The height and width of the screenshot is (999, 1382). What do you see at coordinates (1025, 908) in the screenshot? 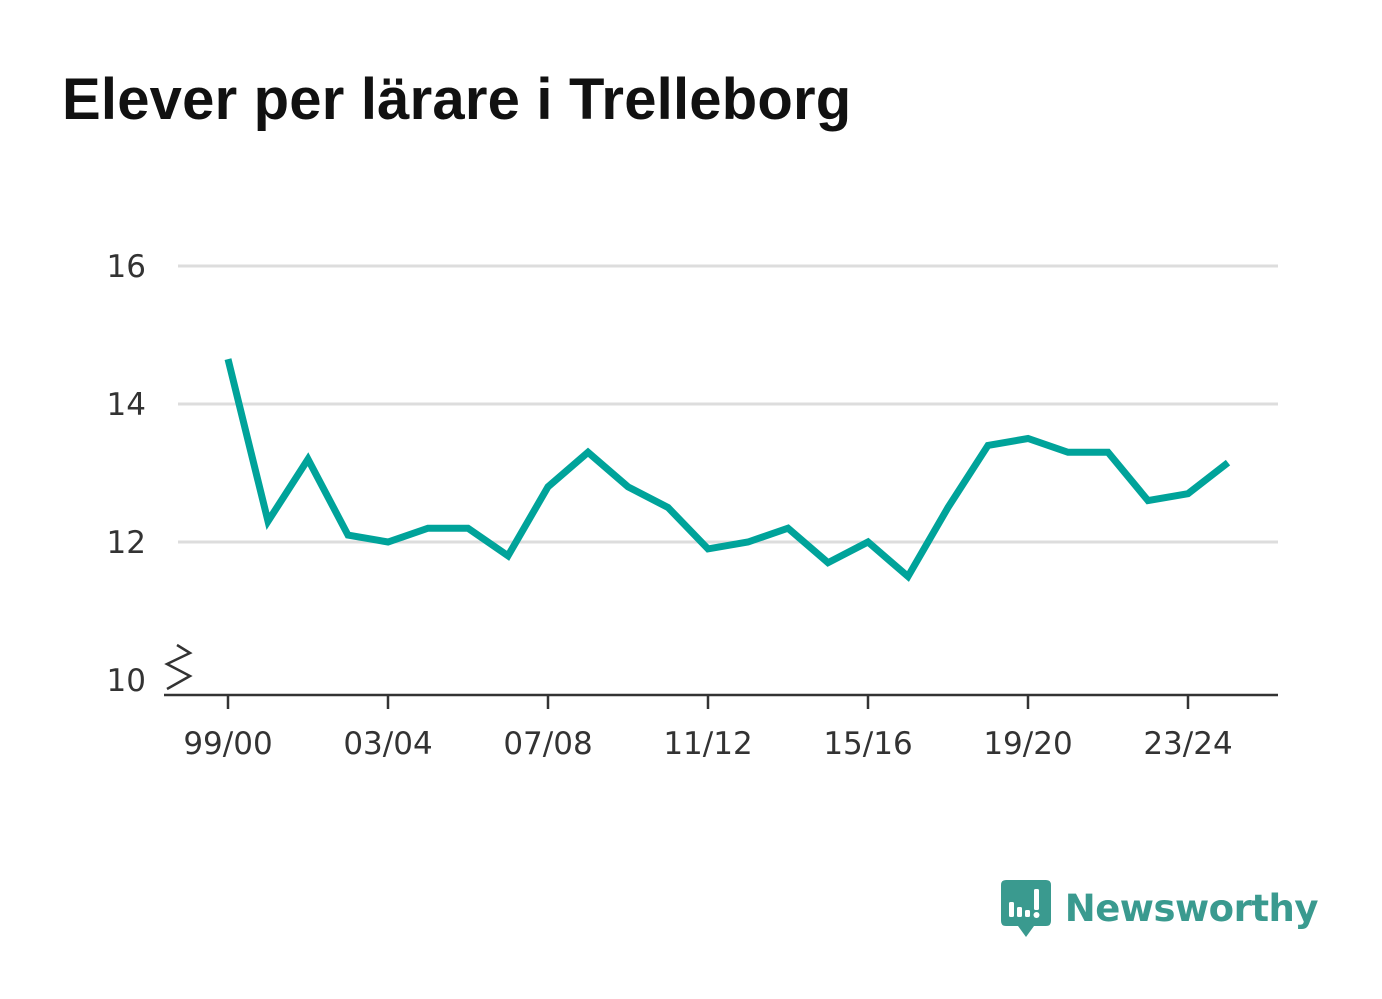
I see `newsworthy-logo-icon` at bounding box center [1025, 908].